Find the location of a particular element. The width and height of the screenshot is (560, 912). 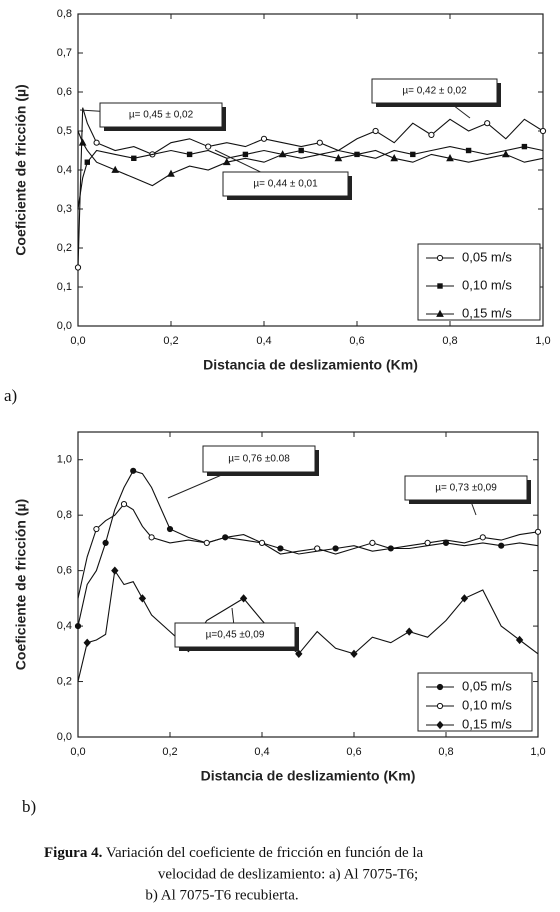

annotation: µ=0,45 ±0,09 is located at coordinates (235, 635).